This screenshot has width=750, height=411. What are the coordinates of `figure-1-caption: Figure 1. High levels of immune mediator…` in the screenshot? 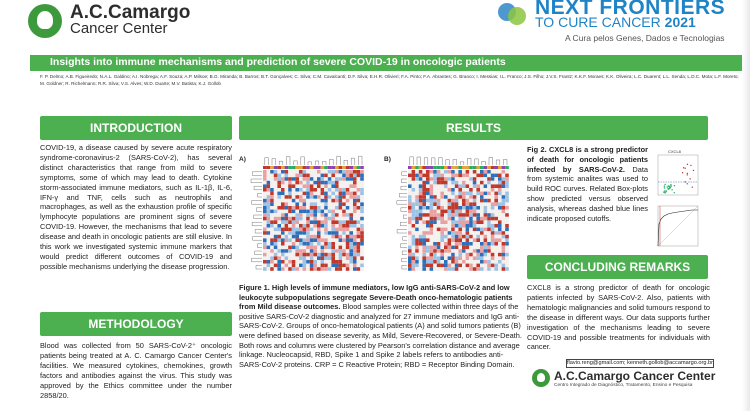 It's located at (381, 326).